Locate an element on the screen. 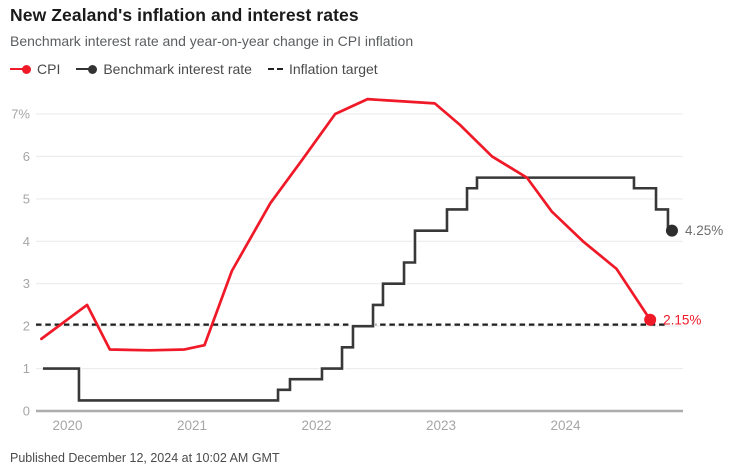 The image size is (742, 475). legend-item-benchmark-rate: Benchmark interest rate is located at coordinates (164, 69).